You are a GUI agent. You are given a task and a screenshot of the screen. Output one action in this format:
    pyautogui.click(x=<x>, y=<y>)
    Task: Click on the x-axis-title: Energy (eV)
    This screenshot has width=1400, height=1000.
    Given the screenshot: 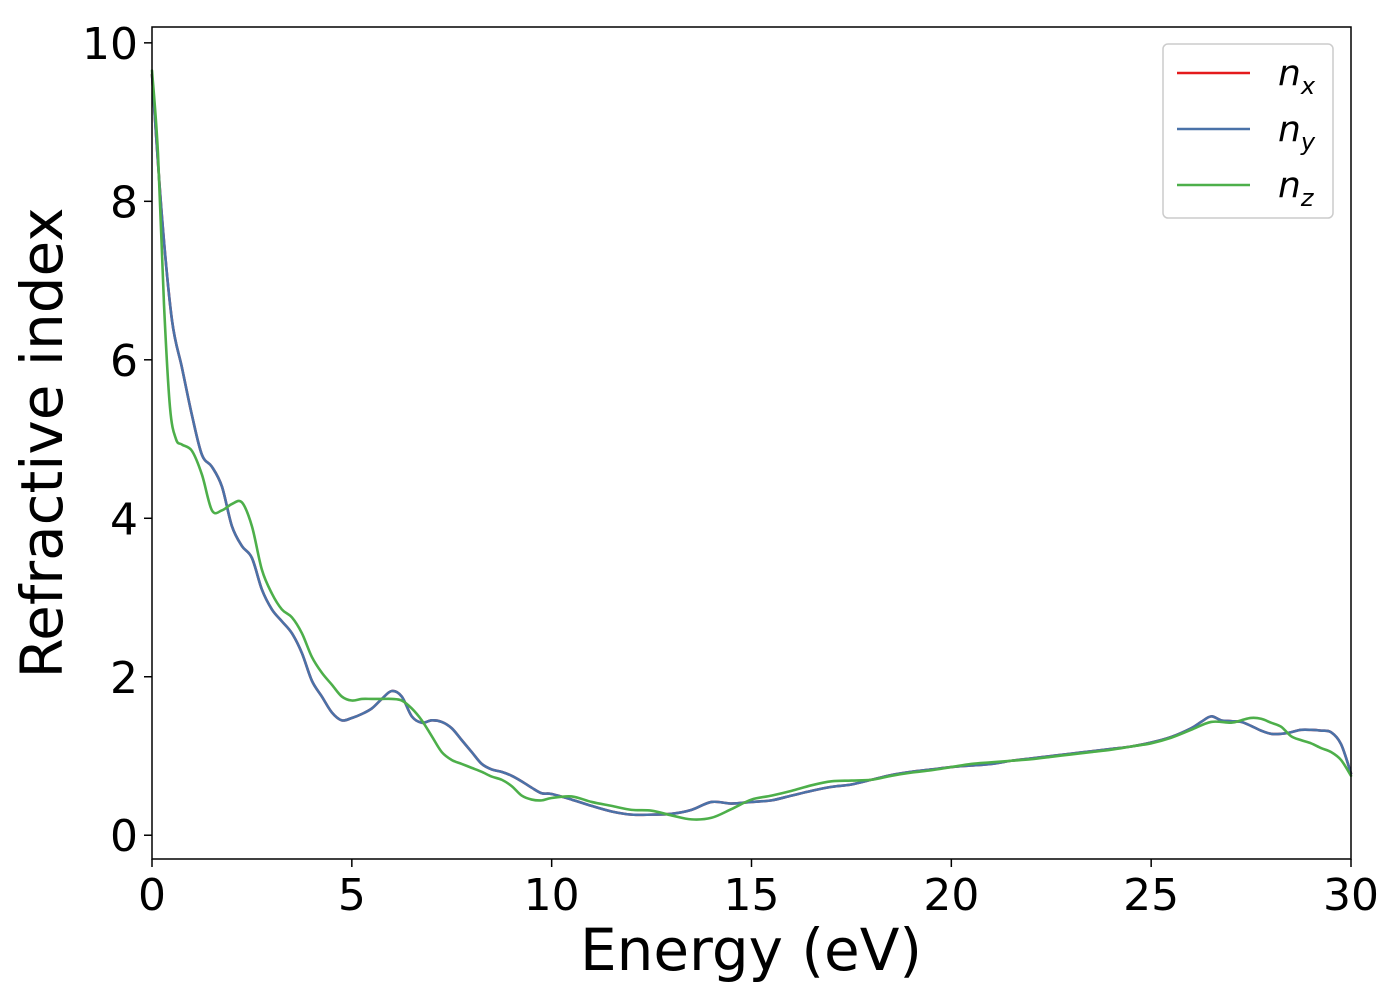 What is the action you would take?
    pyautogui.click(x=751, y=950)
    